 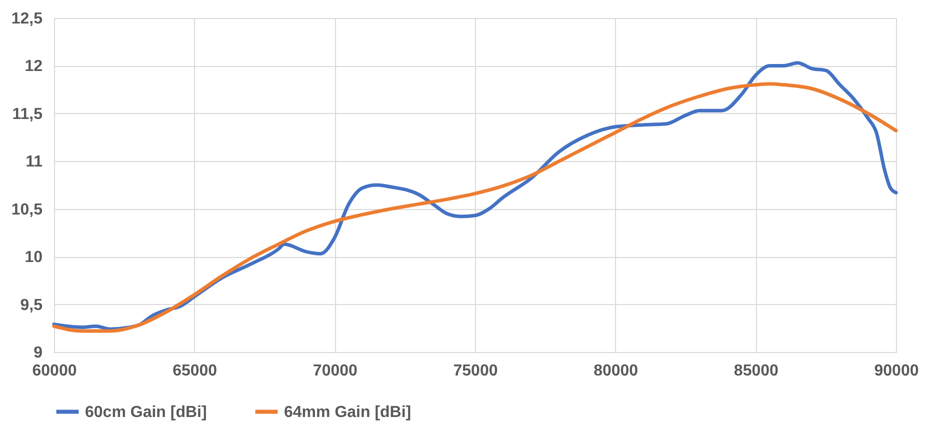 What do you see at coordinates (38, 353) in the screenshot?
I see `y-tick-label: 9` at bounding box center [38, 353].